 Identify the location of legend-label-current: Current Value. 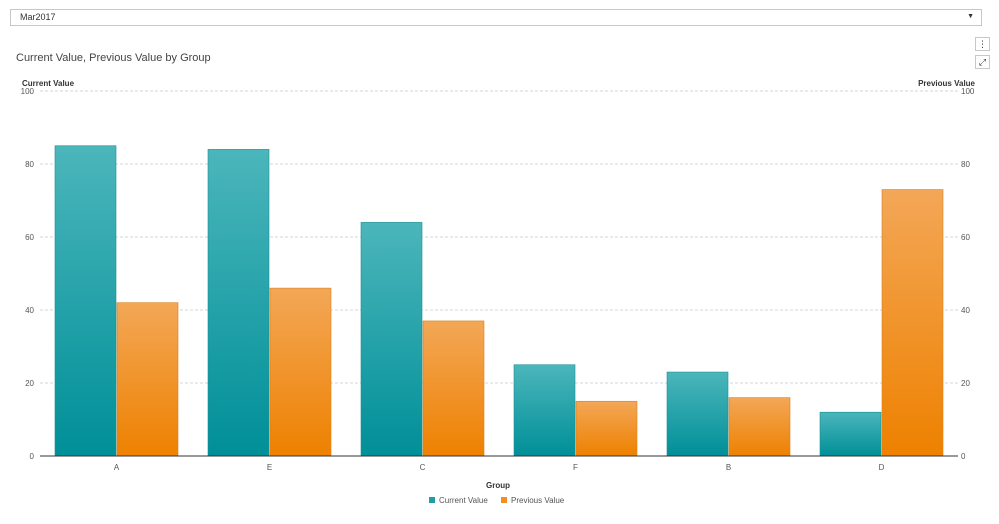
(463, 500).